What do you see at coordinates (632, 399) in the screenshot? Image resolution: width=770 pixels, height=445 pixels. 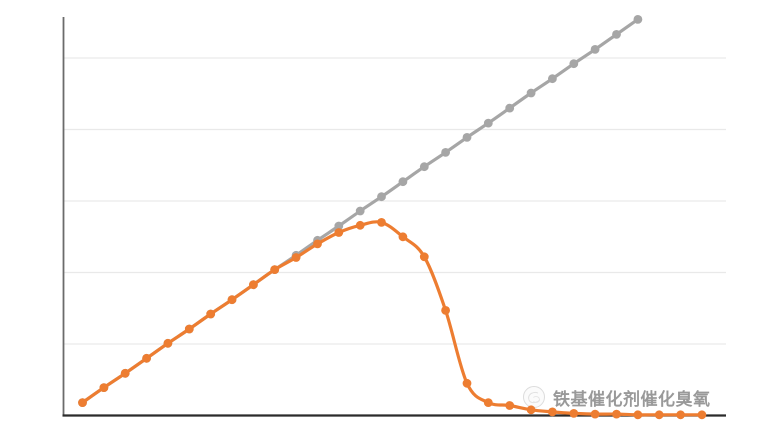 I see `watermark-text: 铁基催化剂催化臭氧` at bounding box center [632, 399].